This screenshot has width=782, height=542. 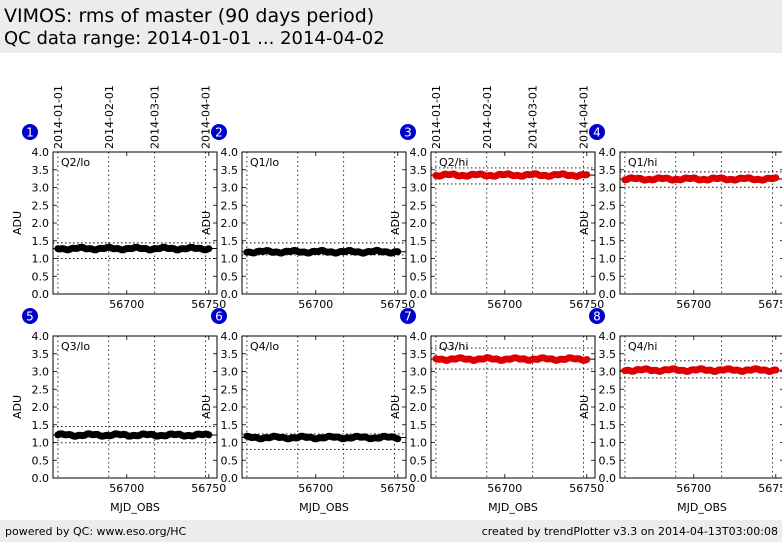 I want to click on date-tick-label: 2014-01-01, so click(x=436, y=117).